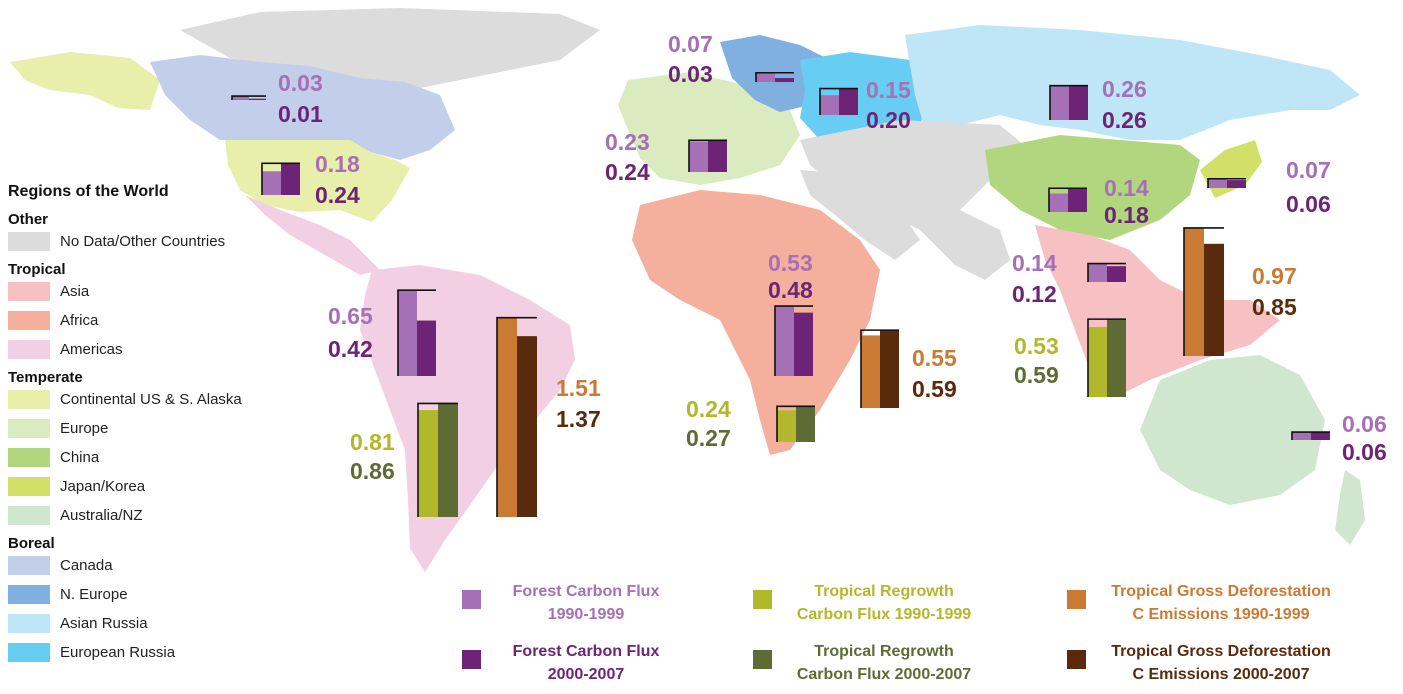 This screenshot has width=1403, height=694. I want to click on bar-8-frame, so click(1106, 272).